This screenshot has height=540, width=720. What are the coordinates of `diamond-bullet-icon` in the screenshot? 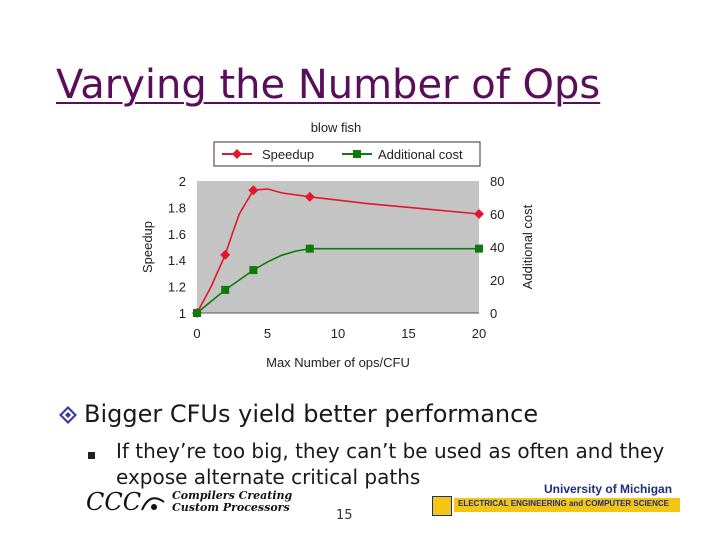 It's located at (68, 415).